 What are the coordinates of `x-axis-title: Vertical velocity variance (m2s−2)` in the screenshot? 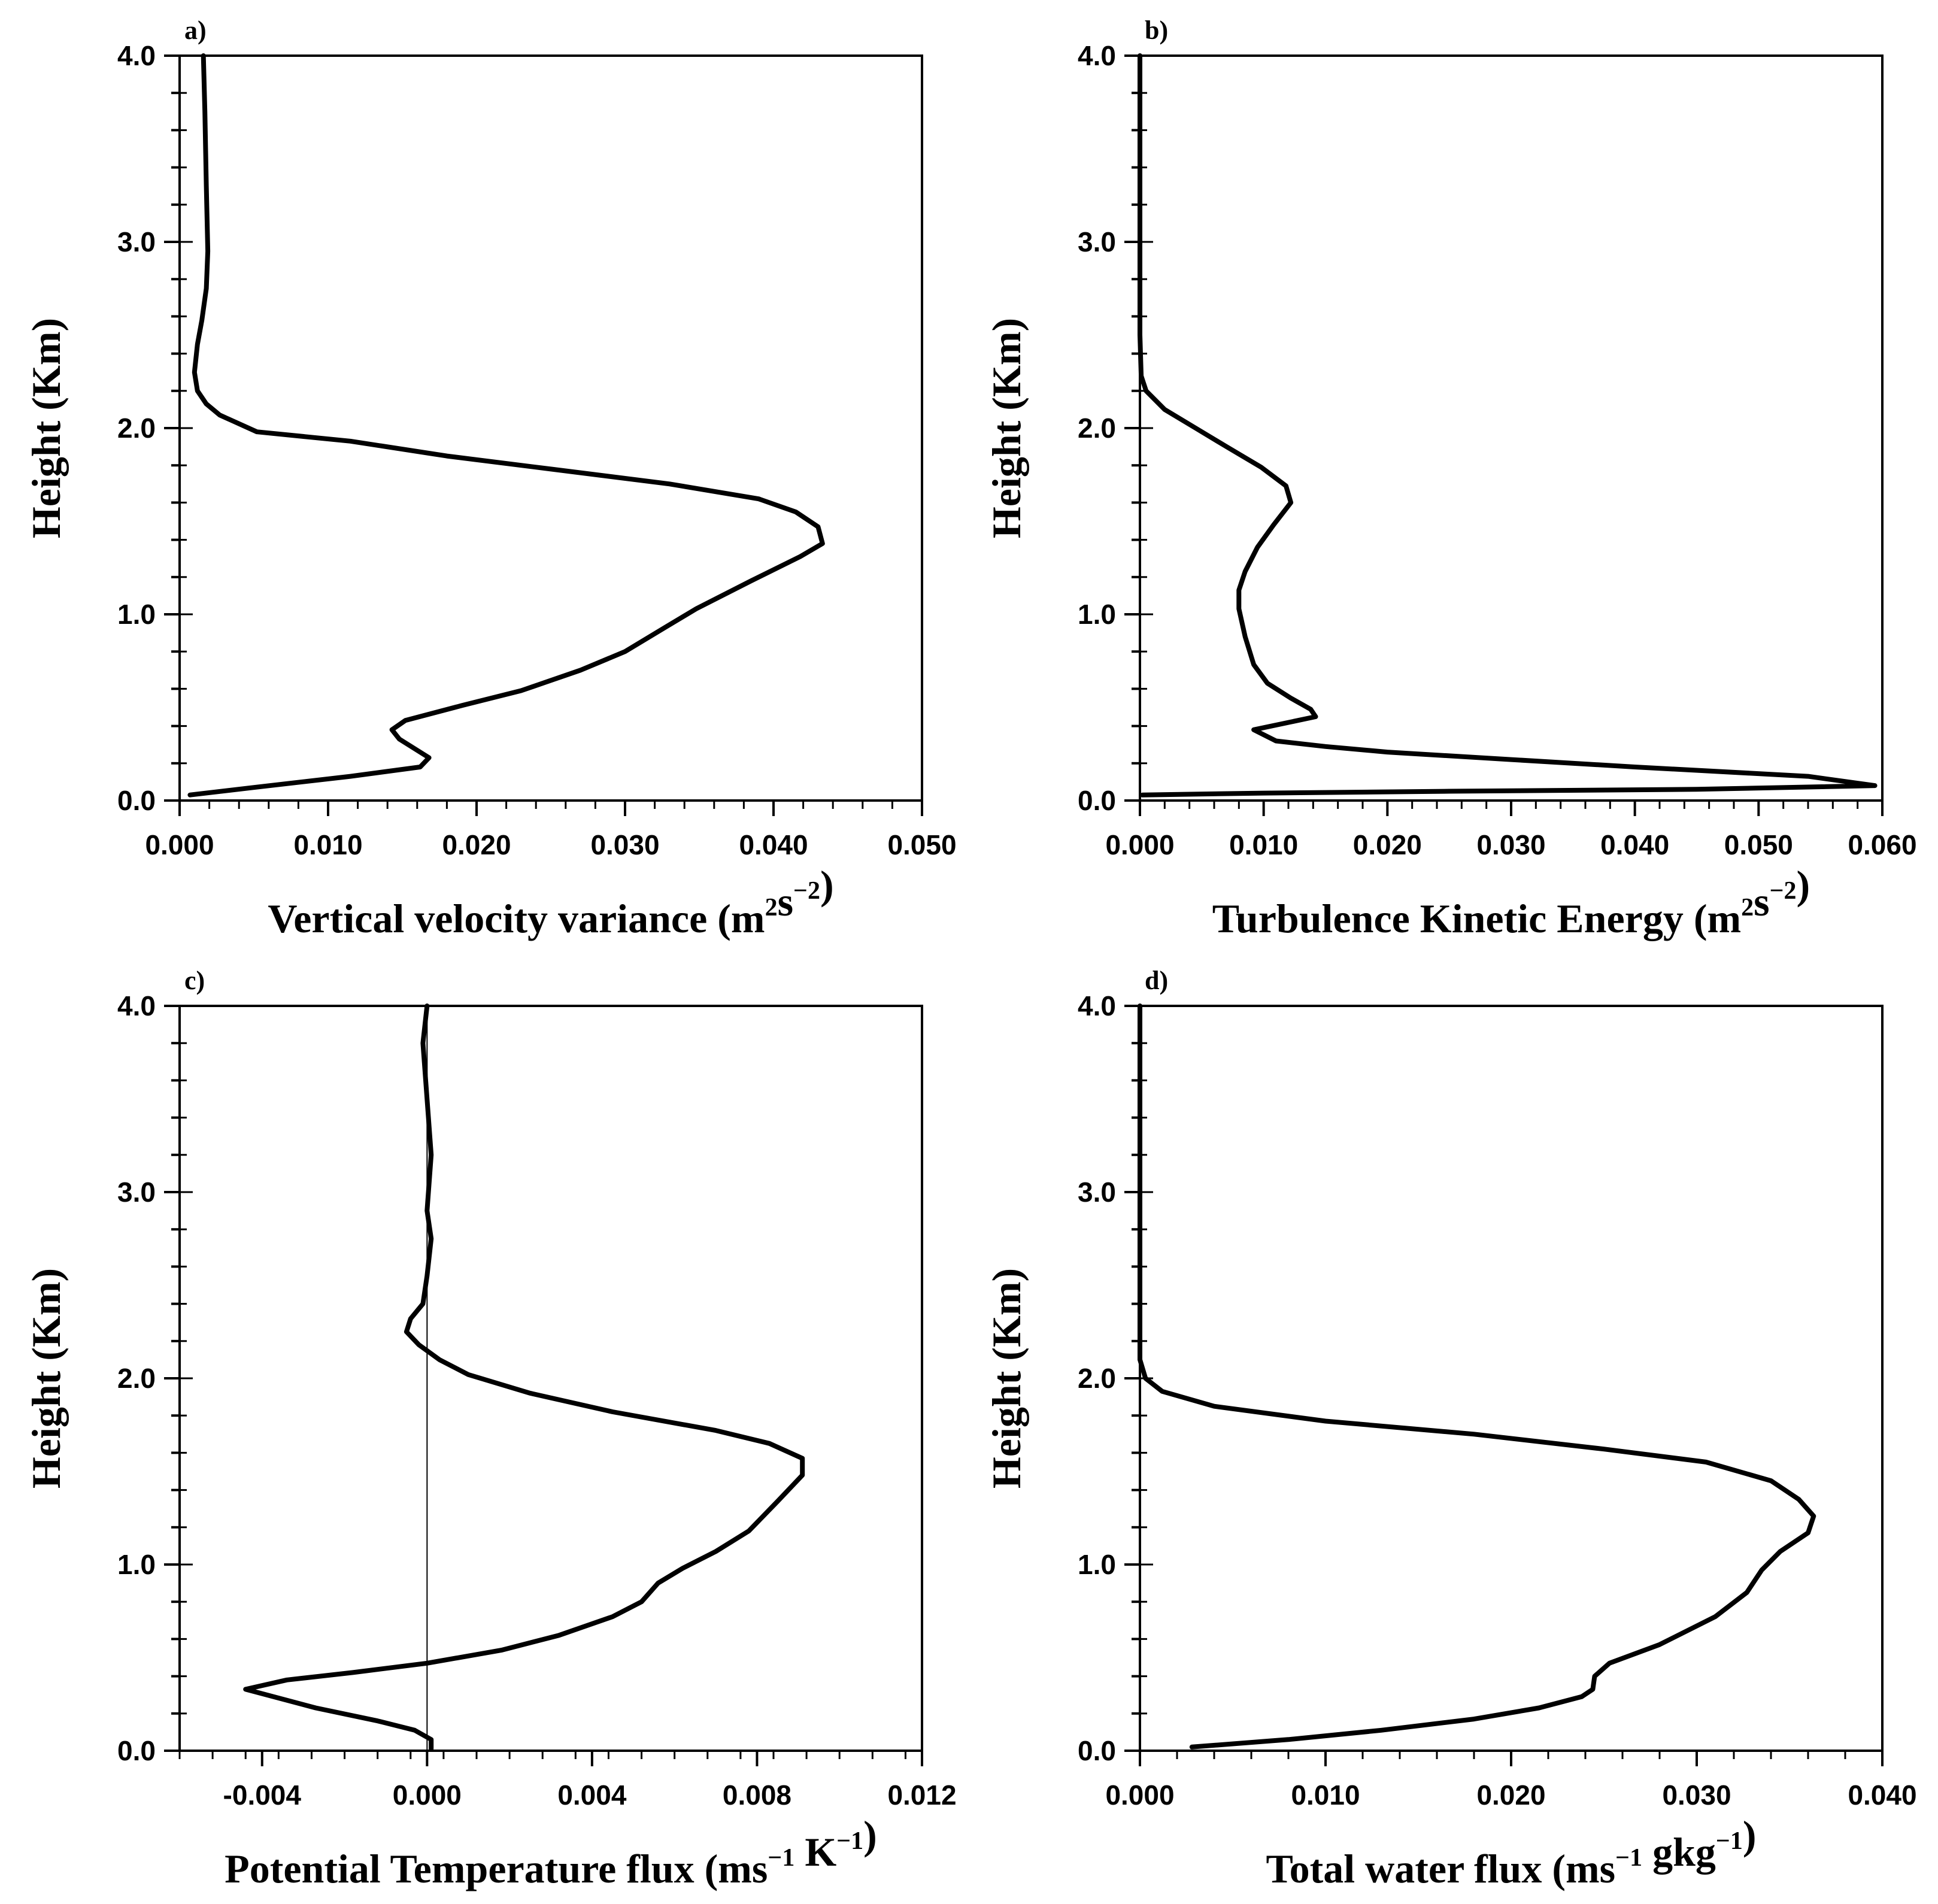 It's located at (550, 901).